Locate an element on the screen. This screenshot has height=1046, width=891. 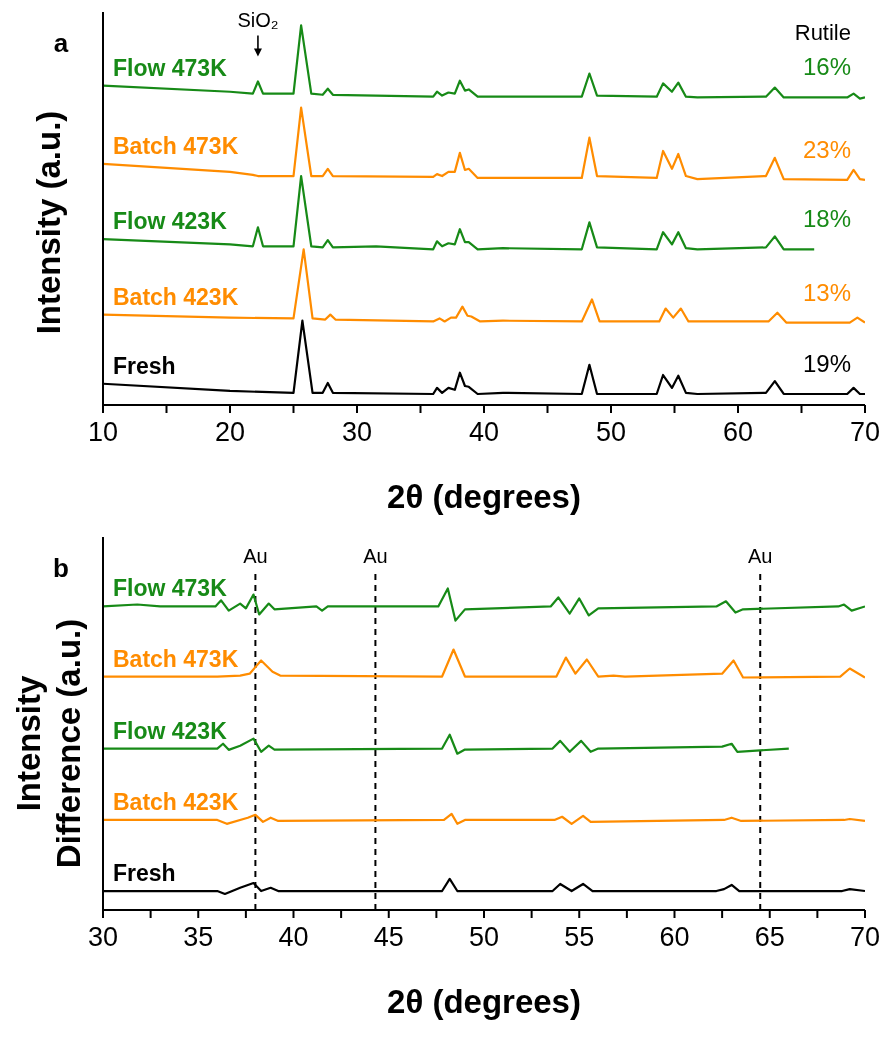
chart-title: b is located at coordinates (61, 568).